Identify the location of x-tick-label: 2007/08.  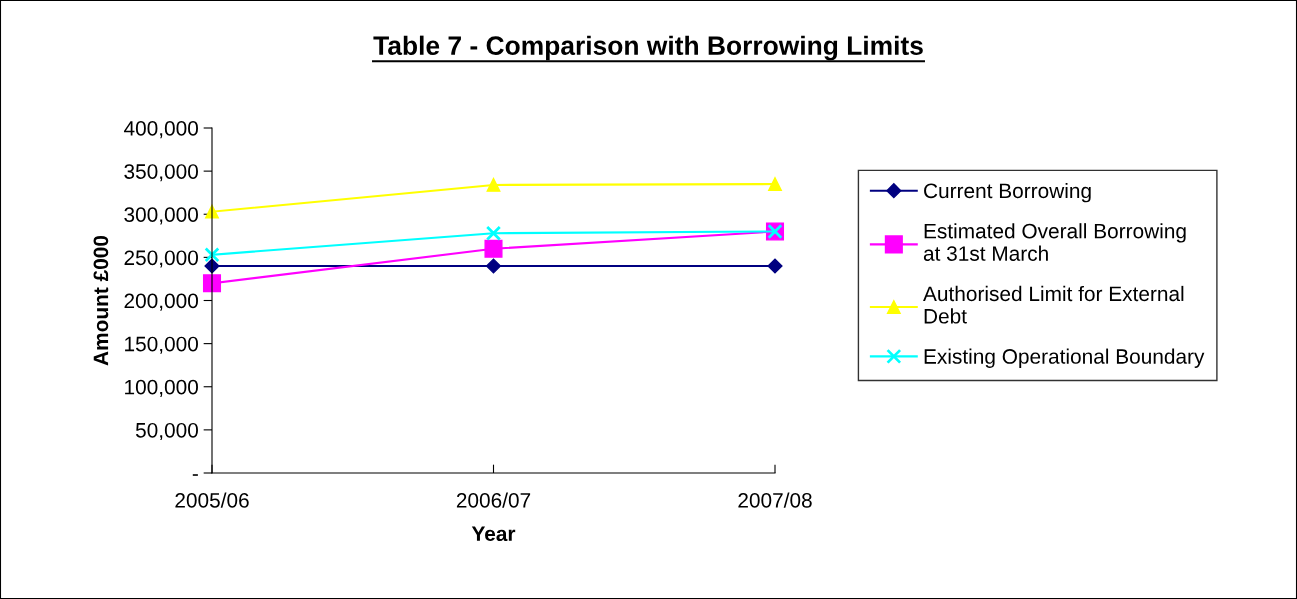
(775, 500).